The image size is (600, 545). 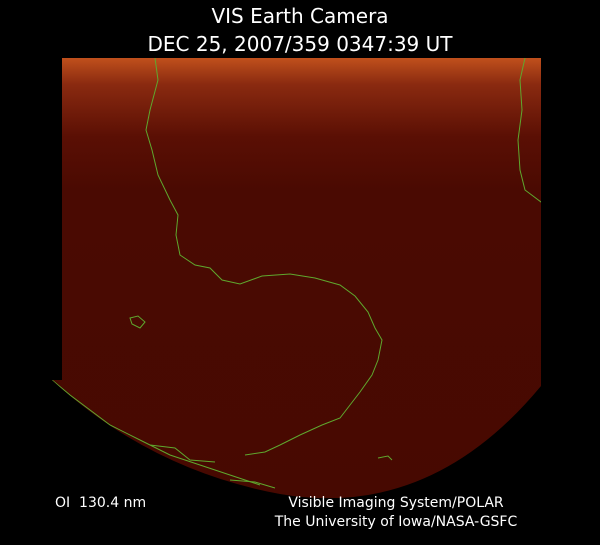 I want to click on title: VIS Earth Camera, so click(x=299, y=16).